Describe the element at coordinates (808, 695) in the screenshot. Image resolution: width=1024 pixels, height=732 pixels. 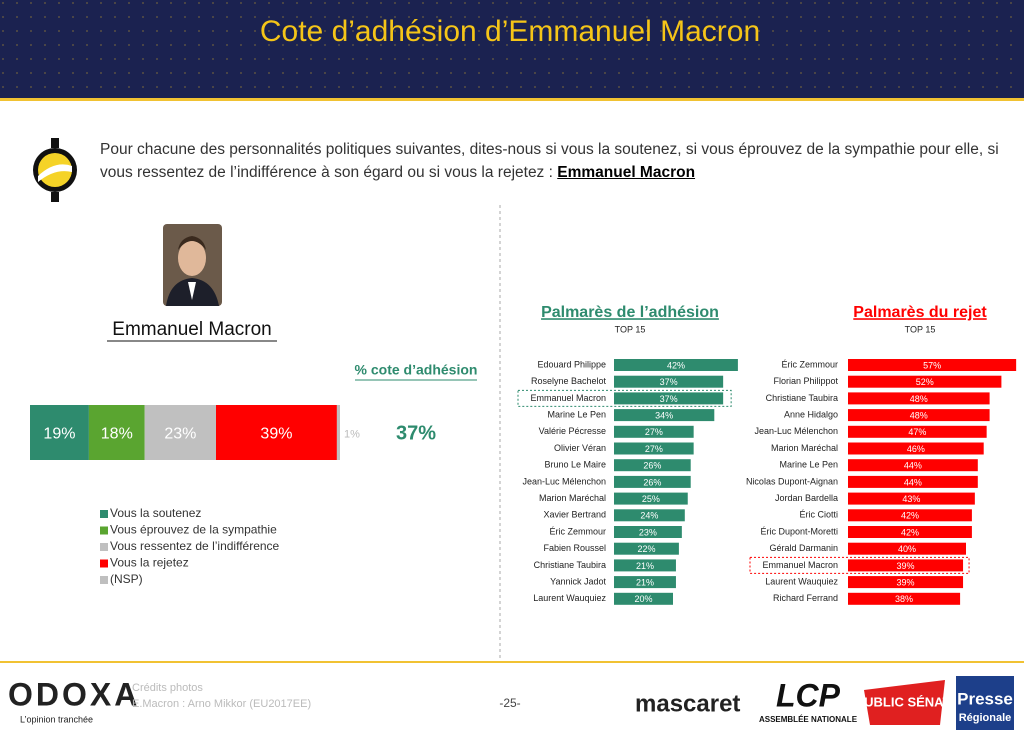
I see `logo-lcp: LCP` at that location.